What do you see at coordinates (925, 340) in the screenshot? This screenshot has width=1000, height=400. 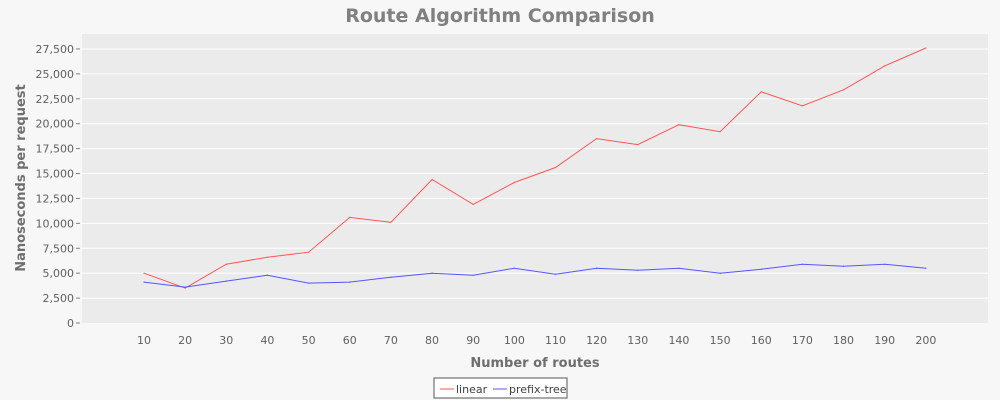 I see `x-tick-label: 200` at bounding box center [925, 340].